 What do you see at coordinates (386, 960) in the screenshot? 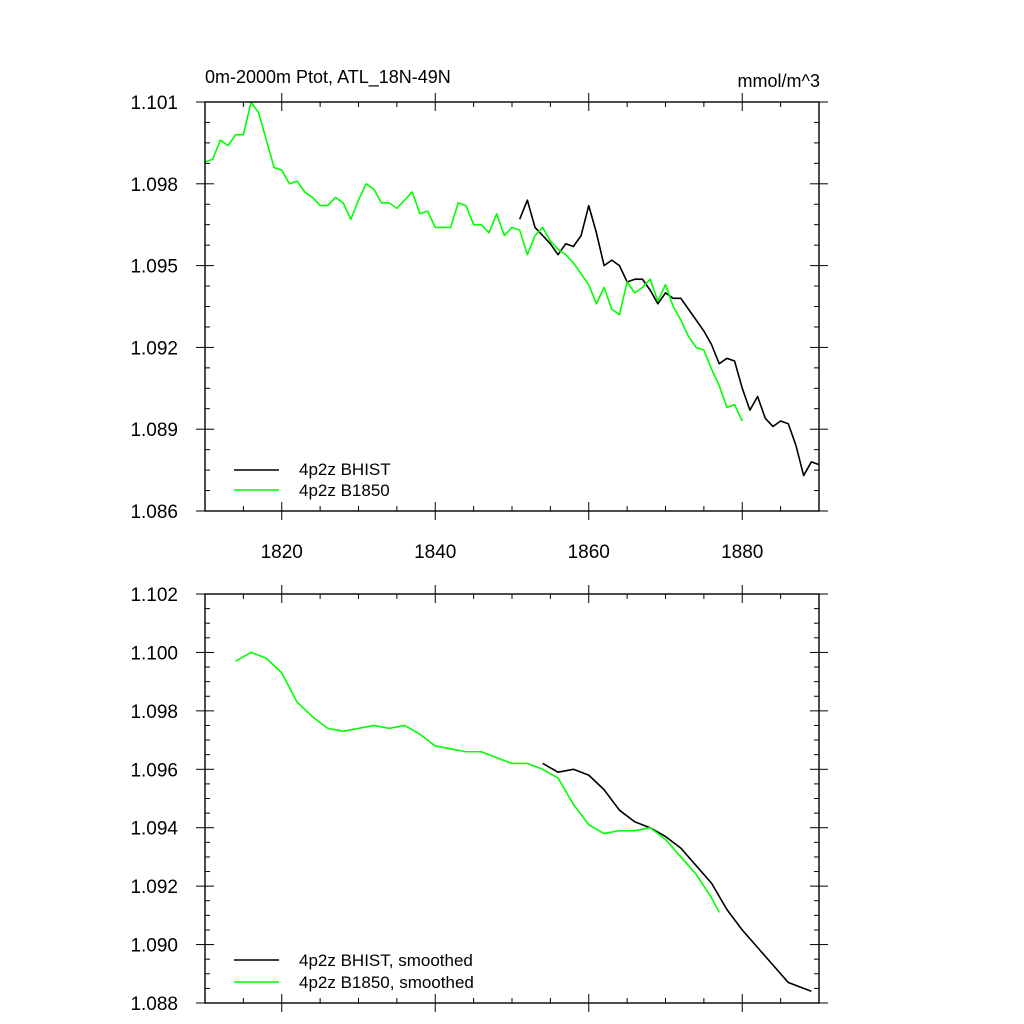
I see `legend-label-bhist-smoothed: 4p2z BHIST, smoothed` at bounding box center [386, 960].